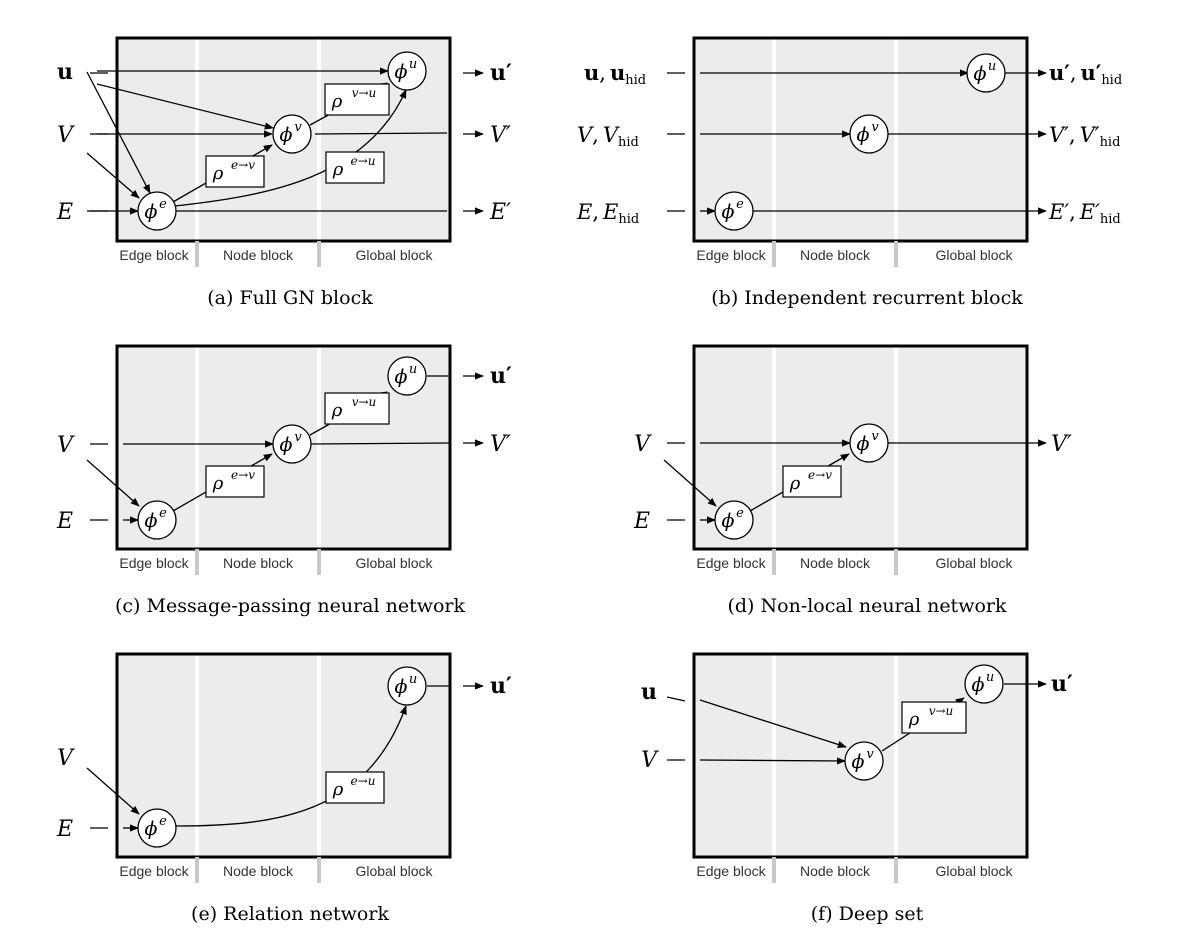 The height and width of the screenshot is (950, 1180). I want to click on panel-a-phi-v-node: ϕ v, so click(292, 134).